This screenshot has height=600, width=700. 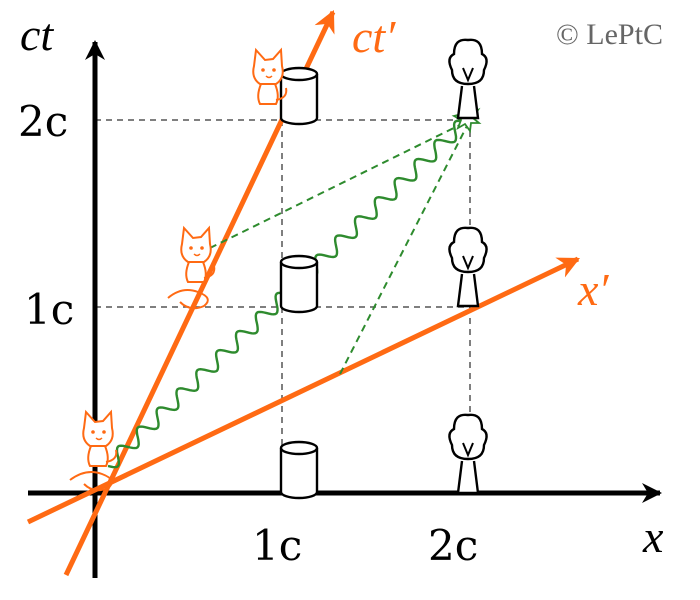 What do you see at coordinates (374, 36) in the screenshot?
I see `ct-prime-axis-label: ct′` at bounding box center [374, 36].